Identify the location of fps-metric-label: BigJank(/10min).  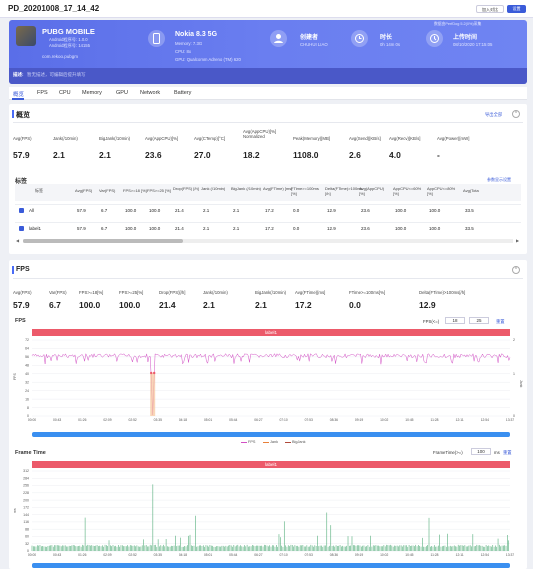
(271, 292).